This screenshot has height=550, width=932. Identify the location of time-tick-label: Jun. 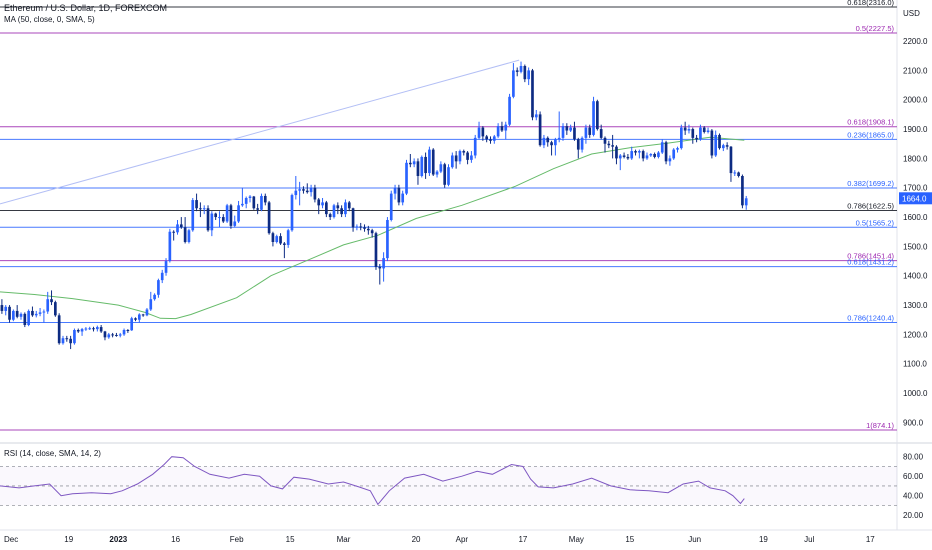
(694, 539).